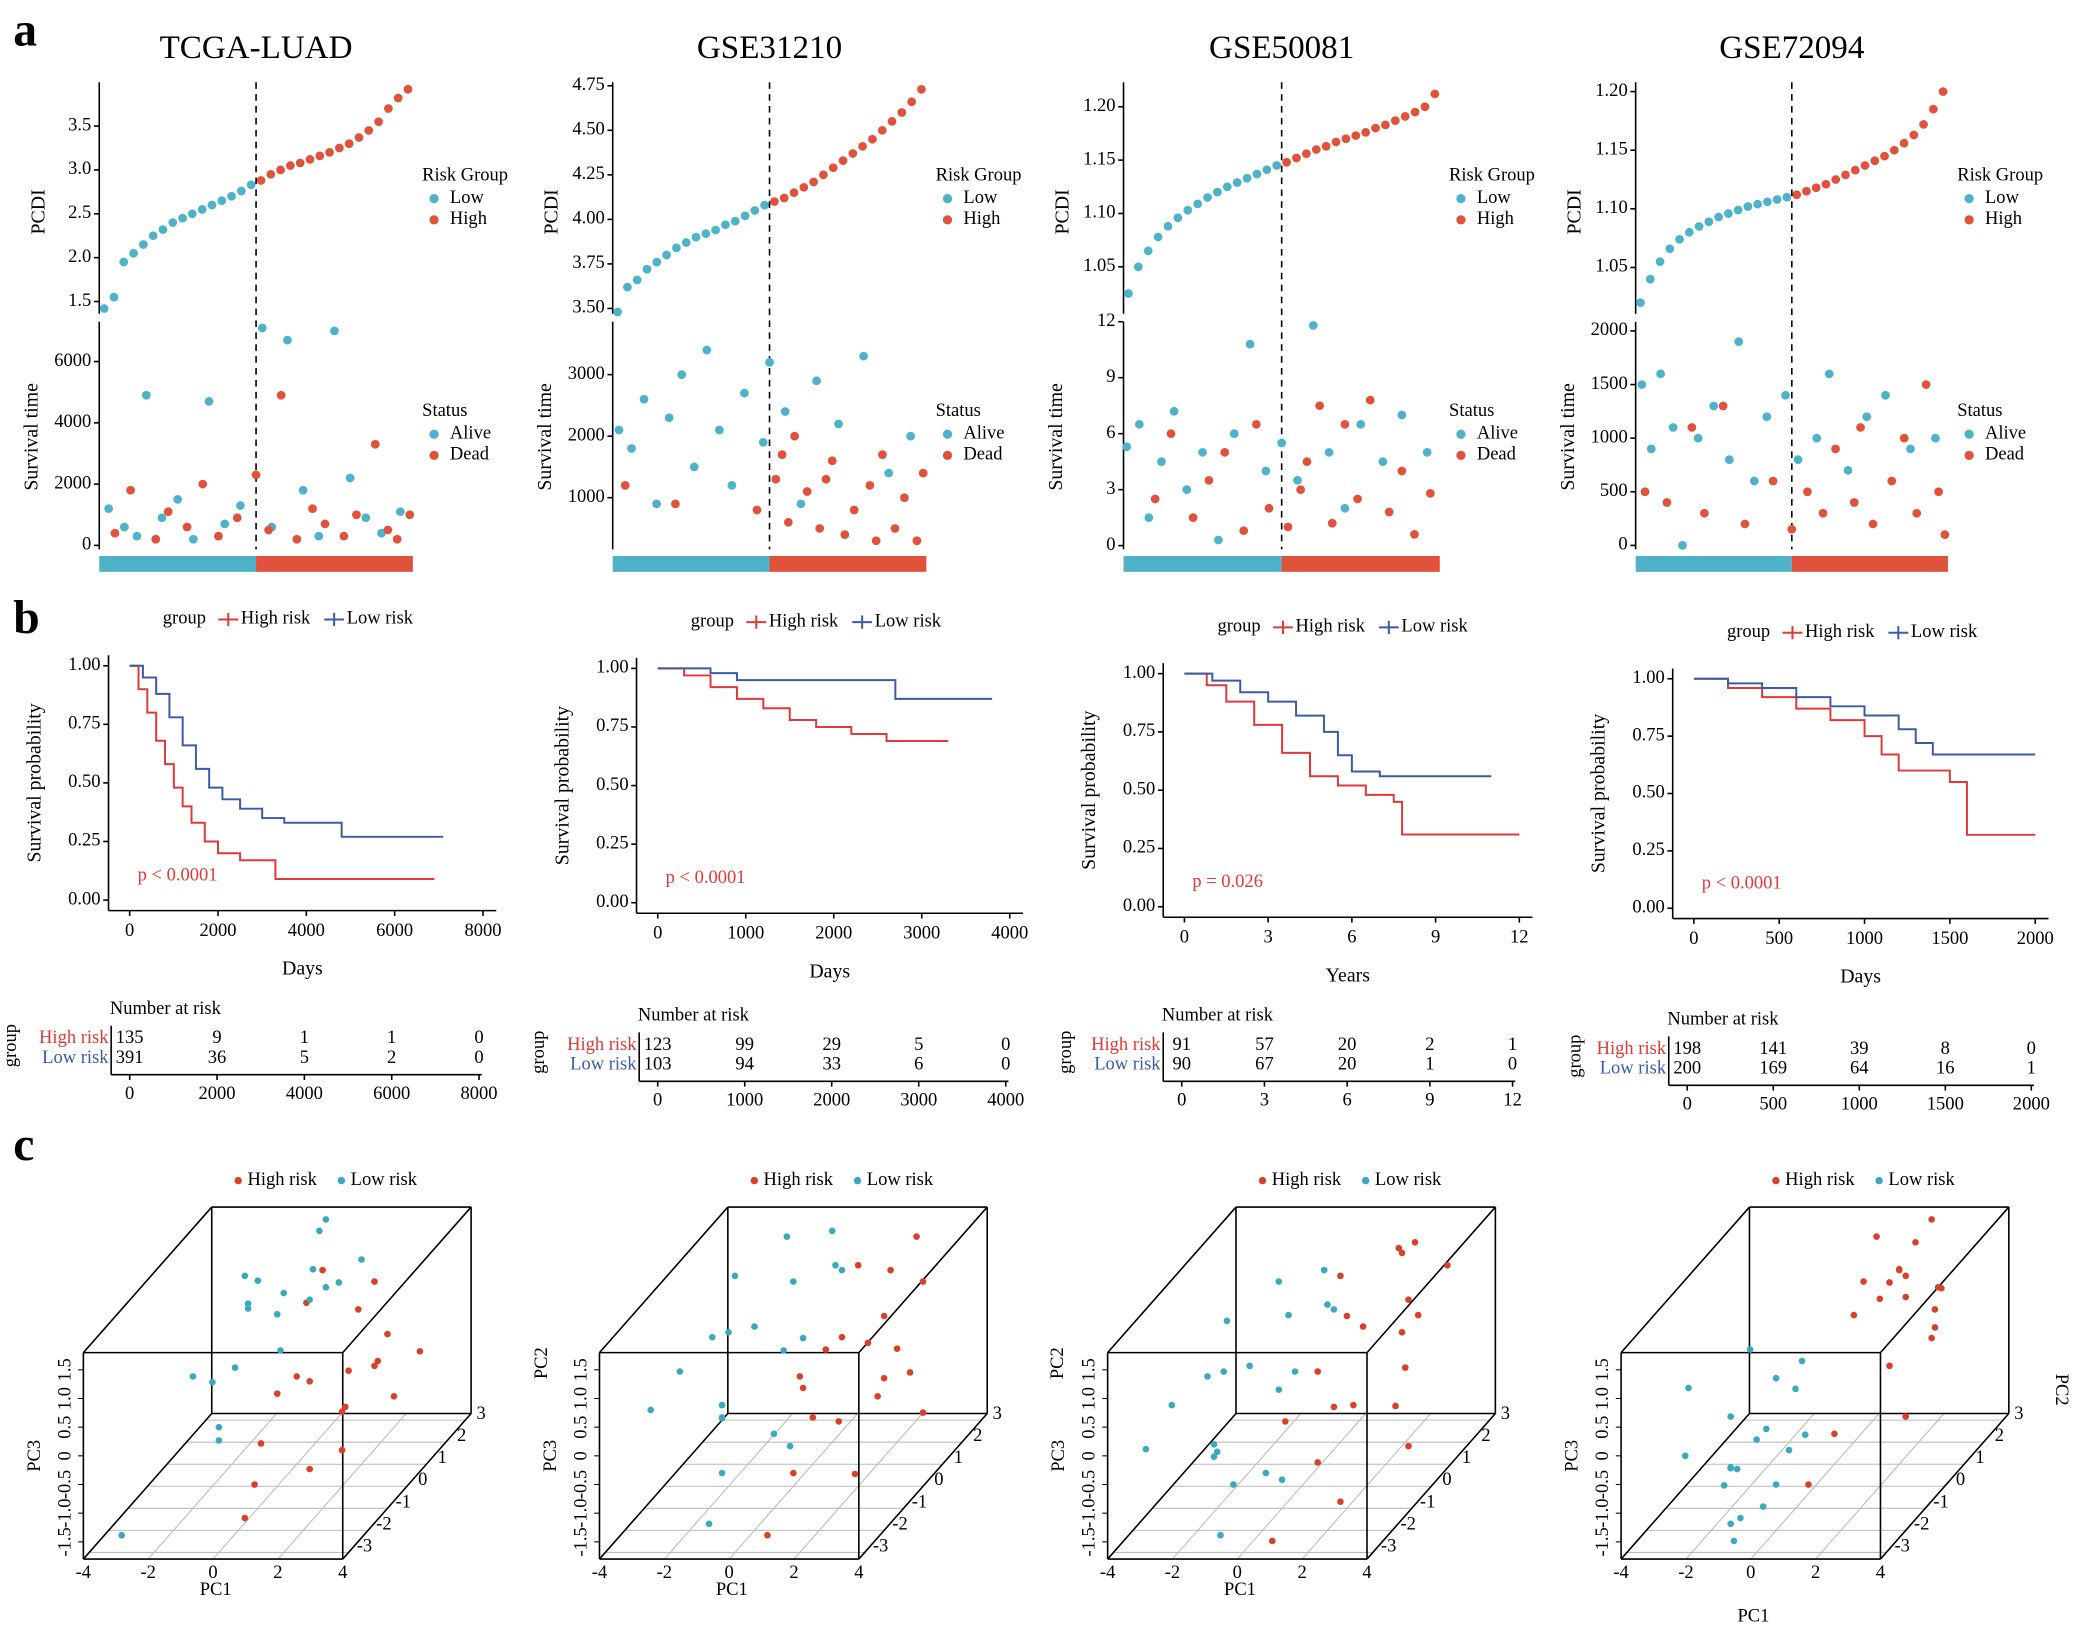  I want to click on z-tick-label: -1.5, so click(1089, 1541).